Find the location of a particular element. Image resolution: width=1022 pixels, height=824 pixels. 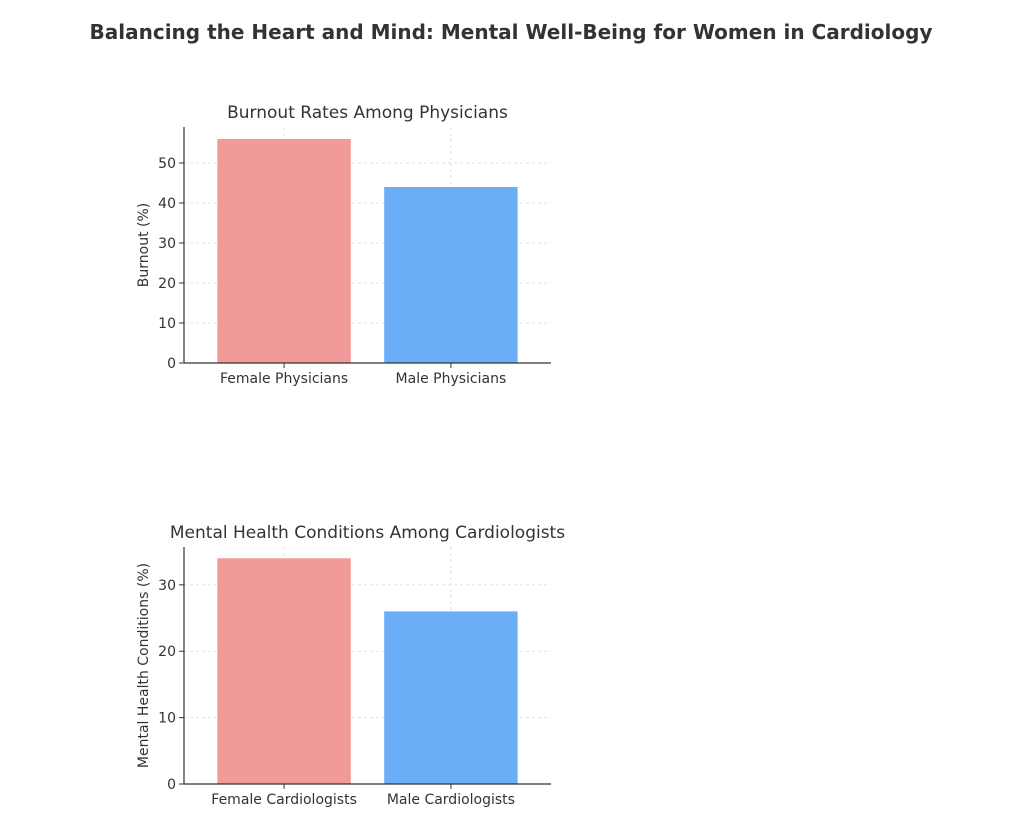

bar-male-cardiologists is located at coordinates (451, 697).